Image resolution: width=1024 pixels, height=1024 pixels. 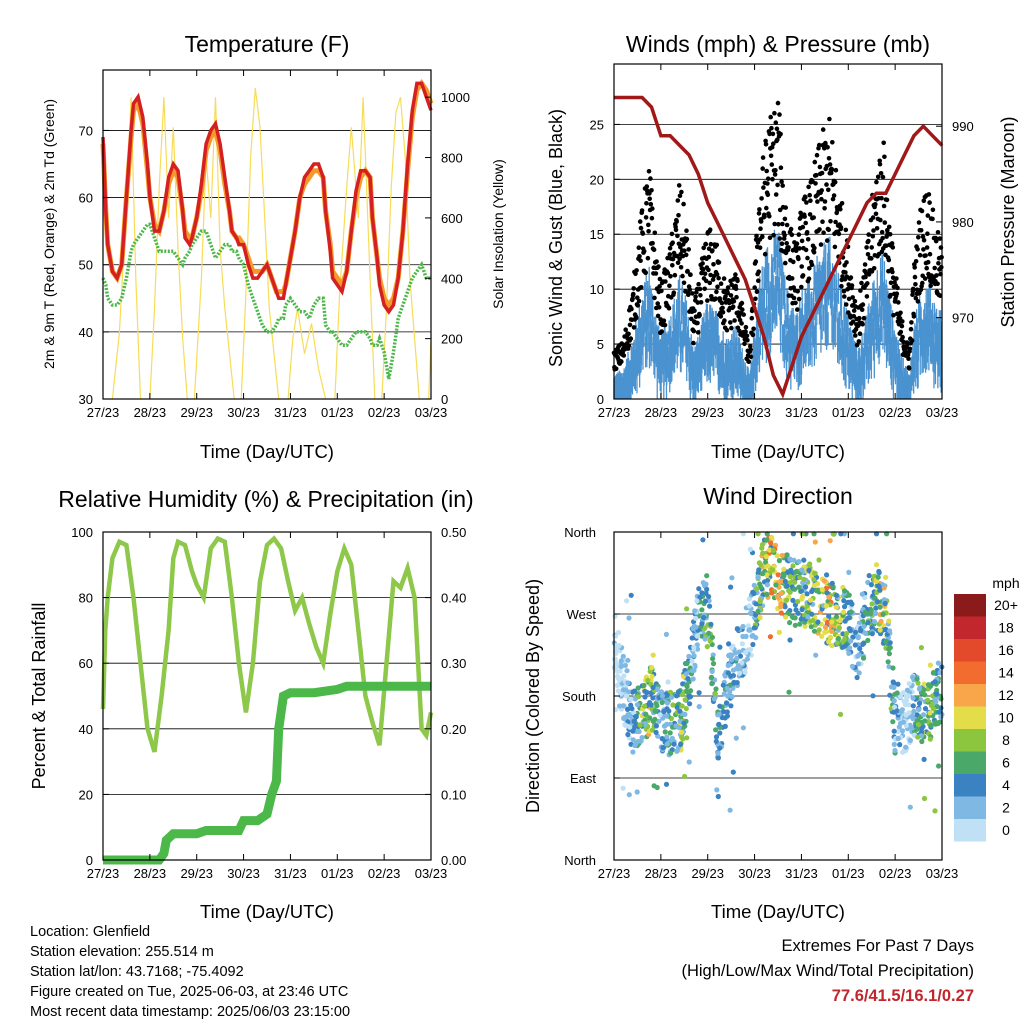 What do you see at coordinates (86, 729) in the screenshot?
I see `y-tick-label: 40` at bounding box center [86, 729].